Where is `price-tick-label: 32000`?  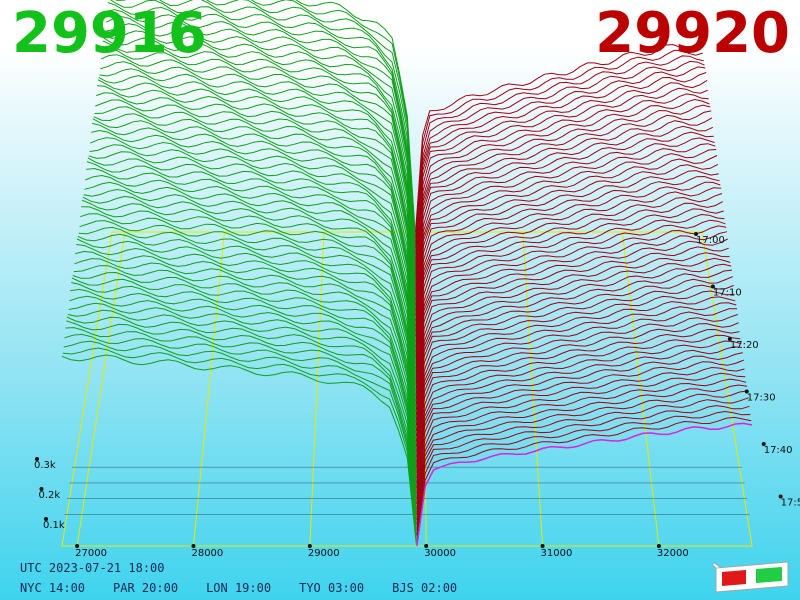
price-tick-label: 32000 is located at coordinates (673, 553).